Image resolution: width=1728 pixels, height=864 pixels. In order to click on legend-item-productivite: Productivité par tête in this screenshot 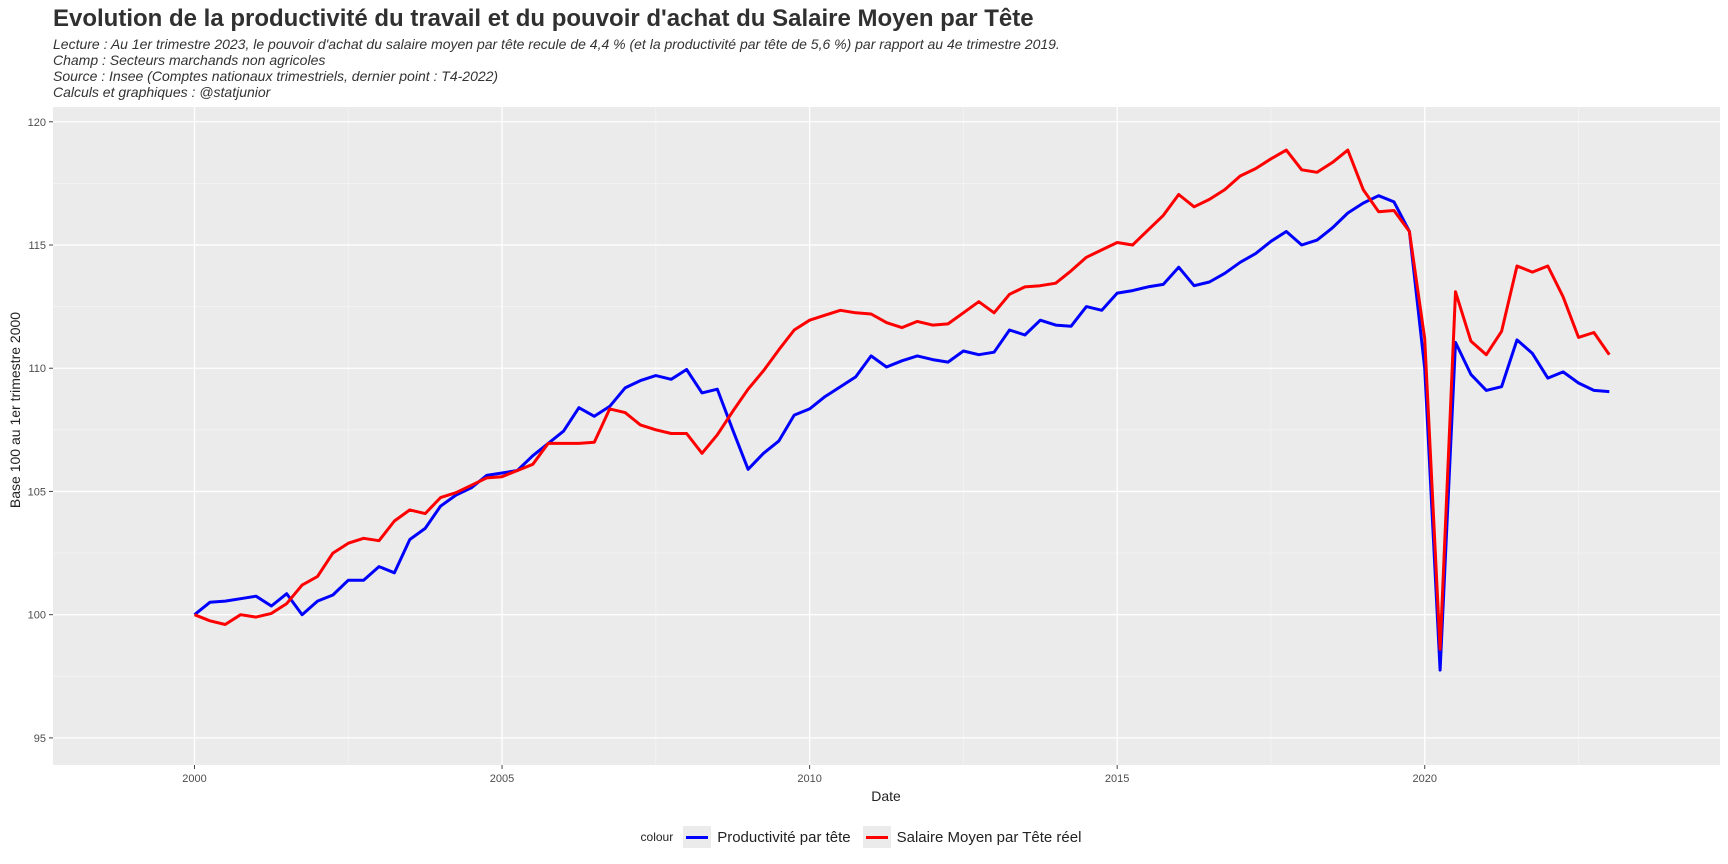, I will do `click(767, 837)`.